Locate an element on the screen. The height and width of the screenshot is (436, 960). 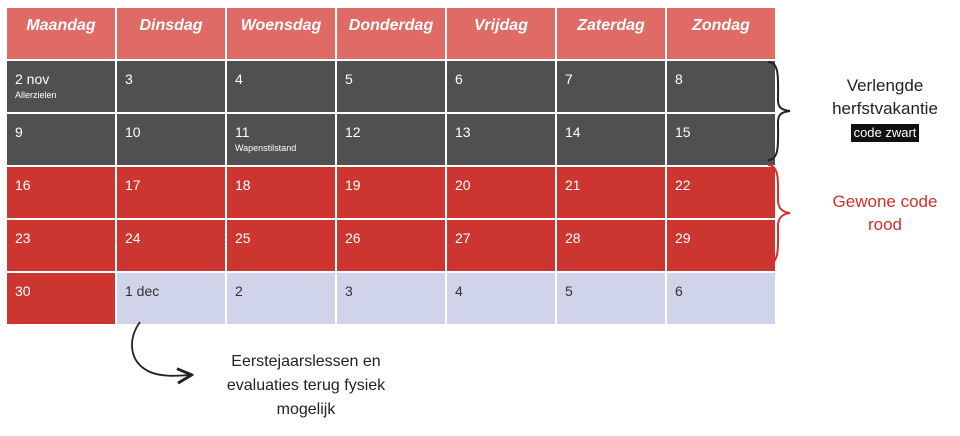
calendar-day-cell: 30 is located at coordinates (61, 298).